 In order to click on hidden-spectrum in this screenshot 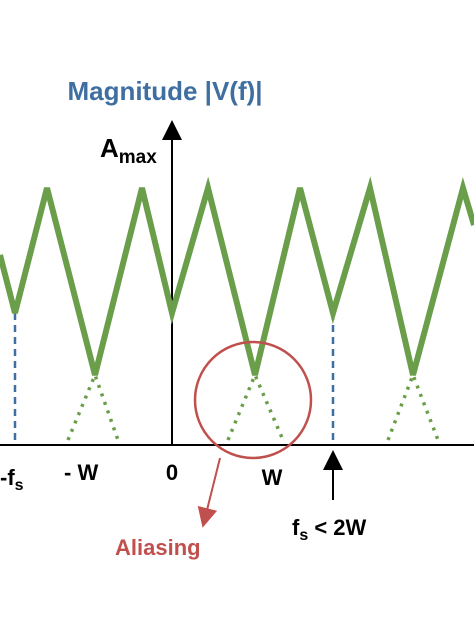, I will do `click(253, 405)`.